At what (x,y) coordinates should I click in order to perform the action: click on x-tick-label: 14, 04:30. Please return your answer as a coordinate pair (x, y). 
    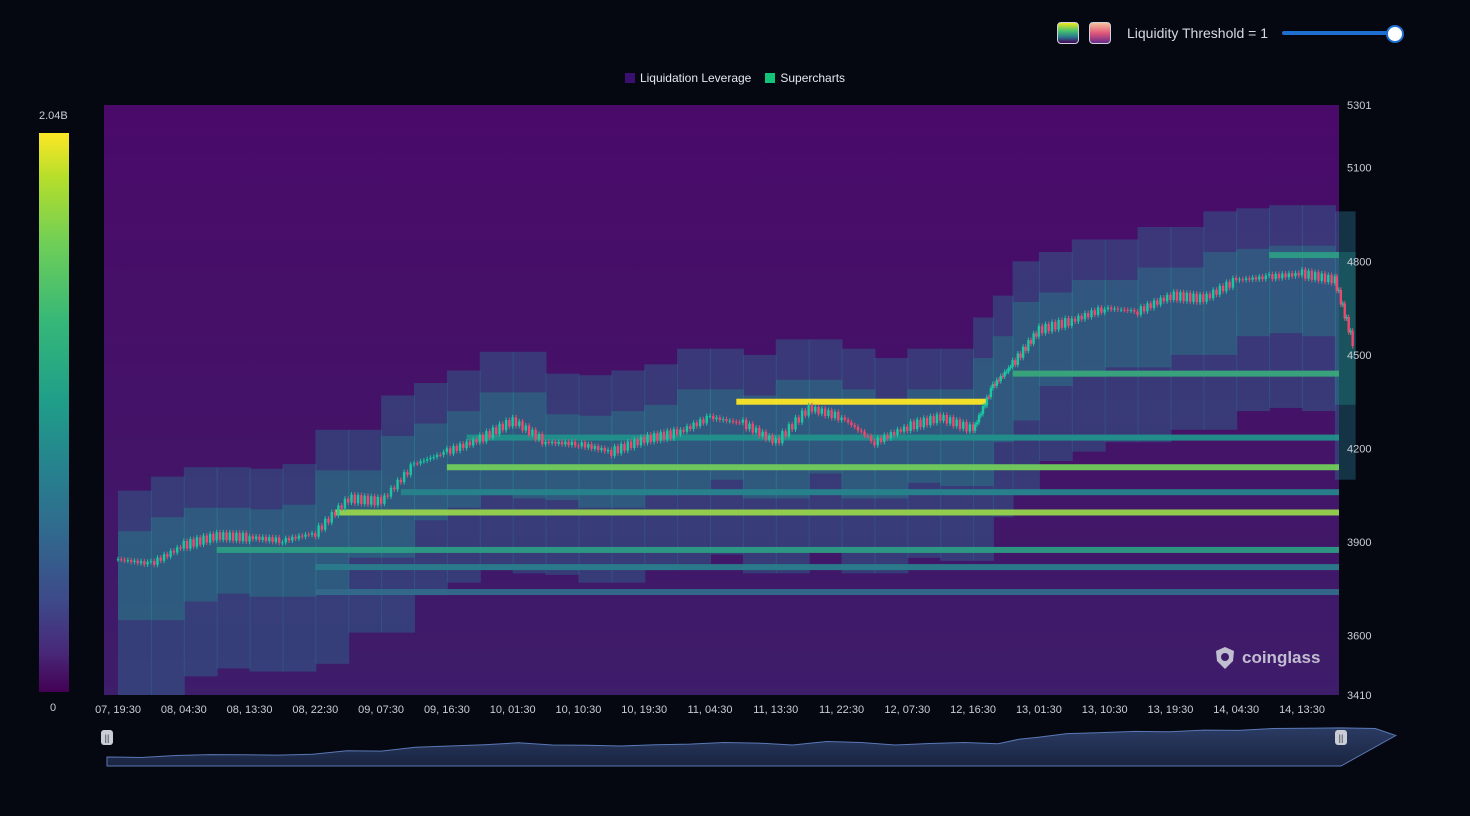
    Looking at the image, I should click on (1236, 710).